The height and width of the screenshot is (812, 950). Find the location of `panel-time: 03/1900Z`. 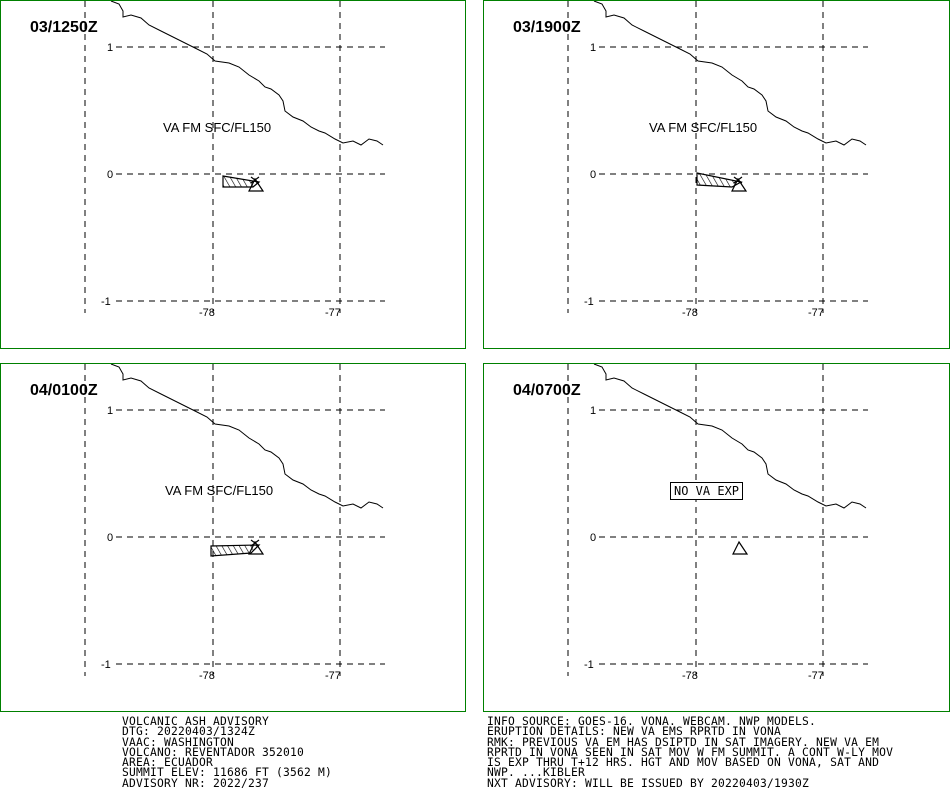

panel-time: 03/1900Z is located at coordinates (547, 27).